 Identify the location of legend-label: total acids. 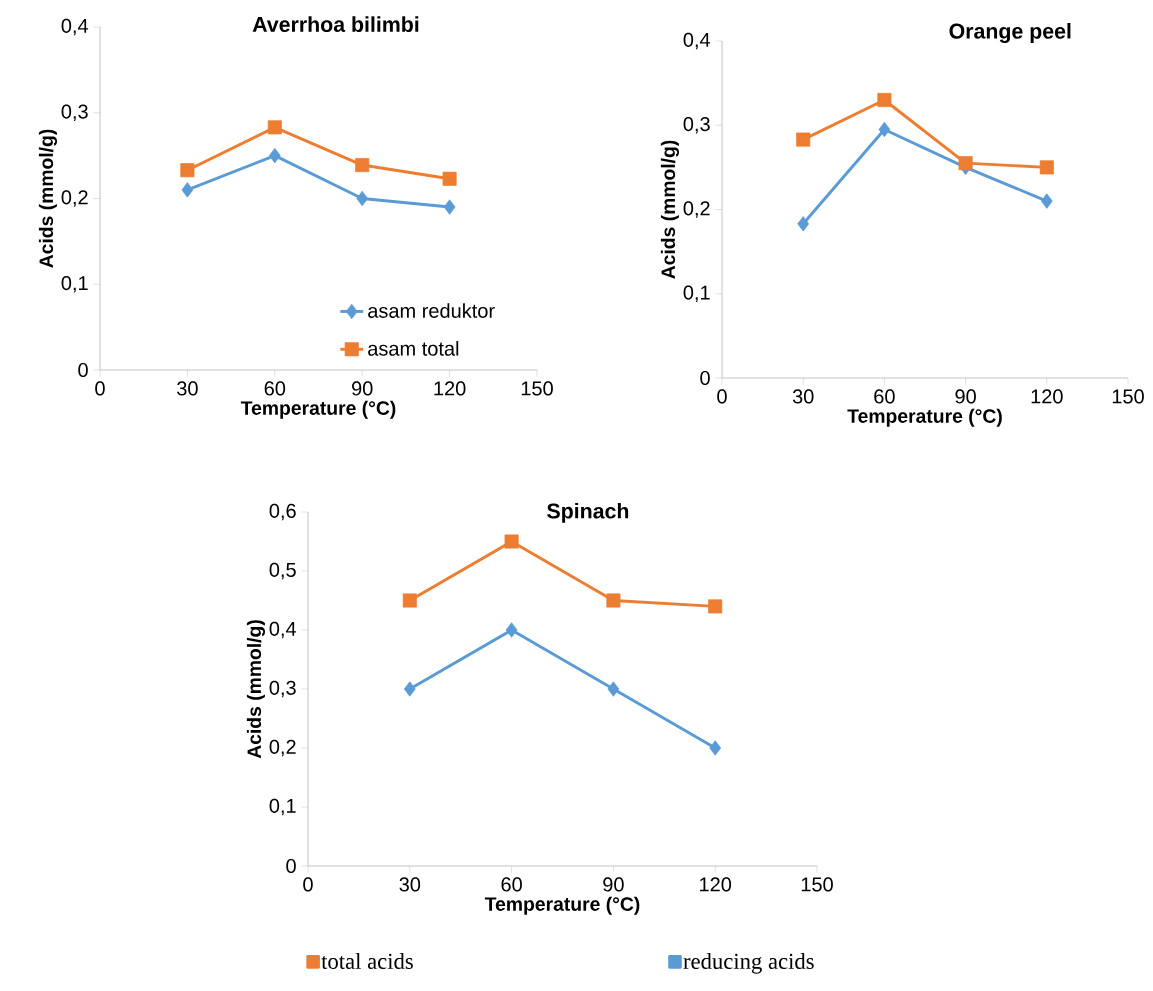
(367, 961).